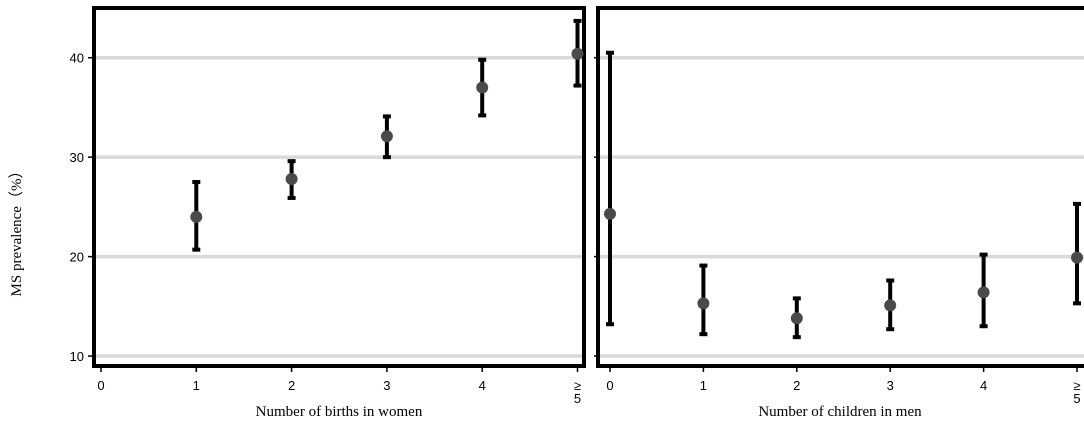 This screenshot has width=1084, height=425. What do you see at coordinates (77, 356) in the screenshot?
I see `y-tick-label: 10` at bounding box center [77, 356].